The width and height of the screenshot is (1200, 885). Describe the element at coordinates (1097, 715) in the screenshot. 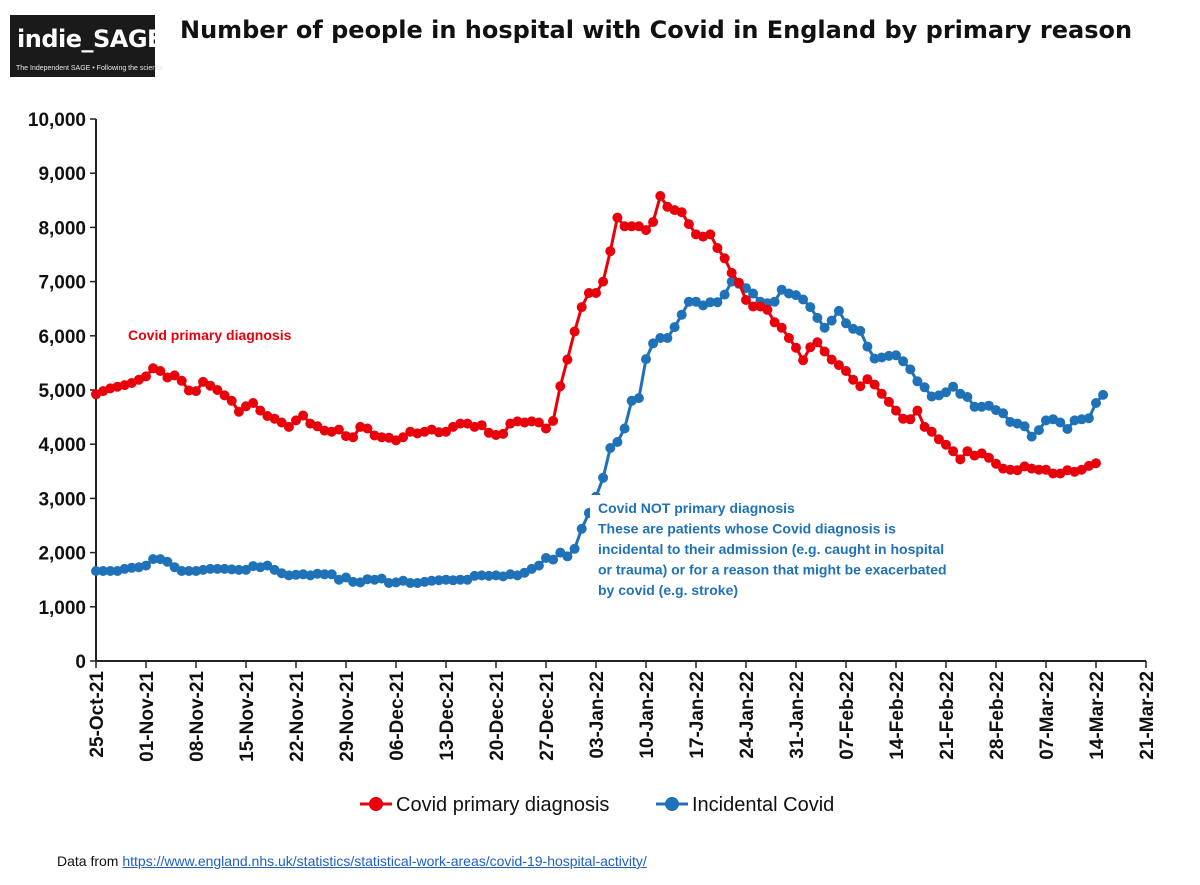

I see `x-tick-label: 14-Mar-22` at that location.